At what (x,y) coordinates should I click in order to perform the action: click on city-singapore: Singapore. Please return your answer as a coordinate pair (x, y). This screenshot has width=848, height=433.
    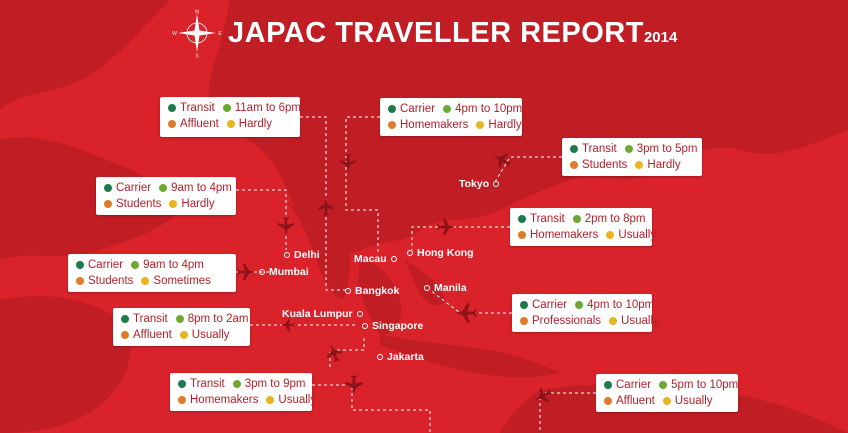
    Looking at the image, I should click on (390, 326).